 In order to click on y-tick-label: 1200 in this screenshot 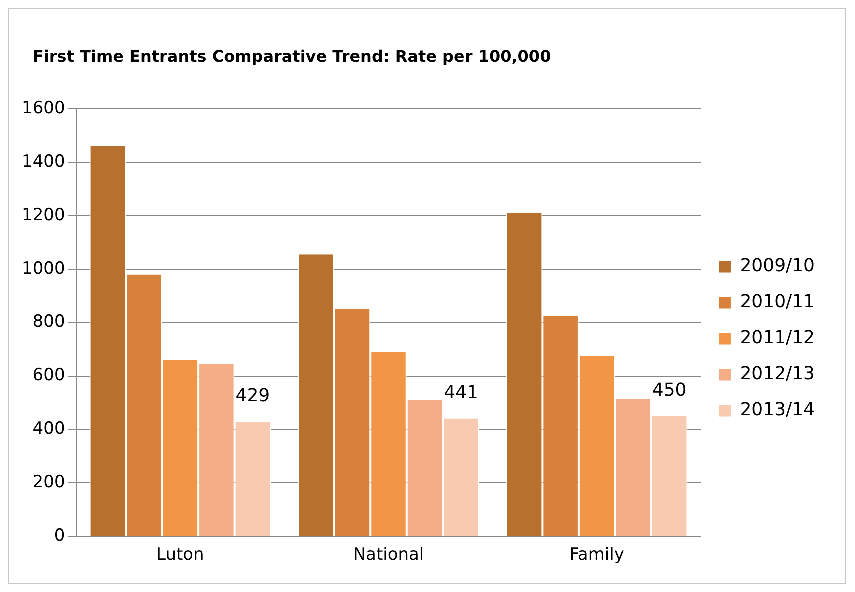, I will do `click(44, 215)`.